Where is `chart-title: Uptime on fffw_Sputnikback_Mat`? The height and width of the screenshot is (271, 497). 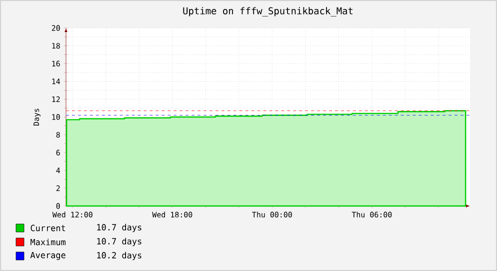
chart-title: Uptime on fffw_Sputnikback_Mat is located at coordinates (268, 12).